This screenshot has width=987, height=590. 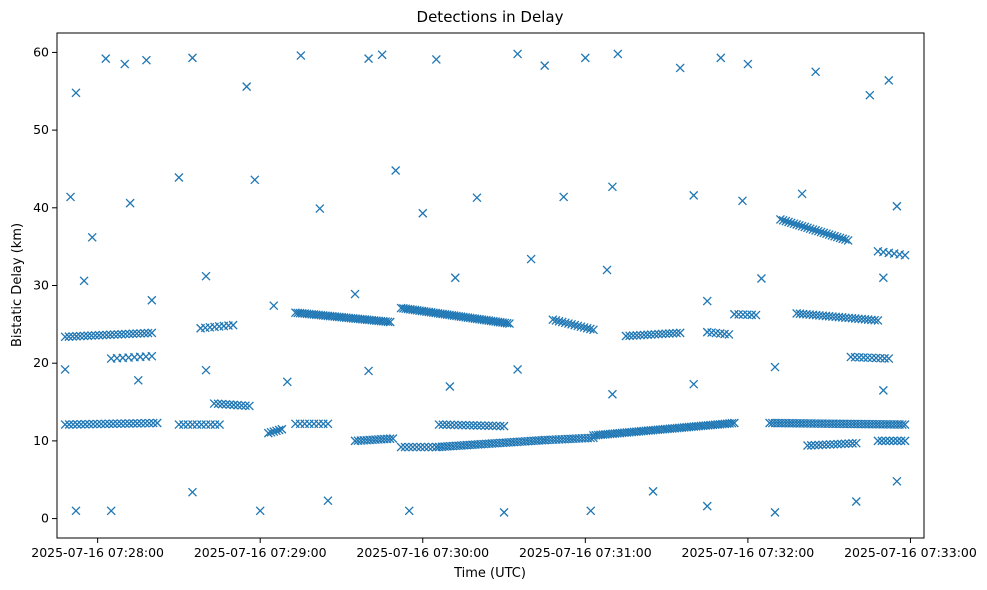 What do you see at coordinates (97, 552) in the screenshot?
I see `x-tick-label: 2025-07-16 07:28:00` at bounding box center [97, 552].